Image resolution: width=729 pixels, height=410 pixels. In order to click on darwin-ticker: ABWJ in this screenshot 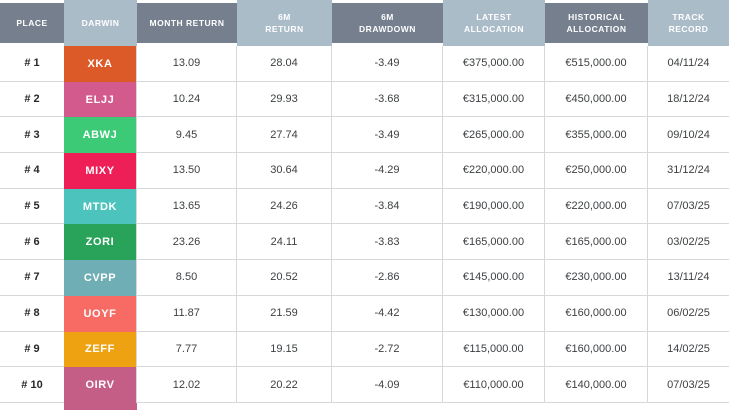, I will do `click(100, 135)`.